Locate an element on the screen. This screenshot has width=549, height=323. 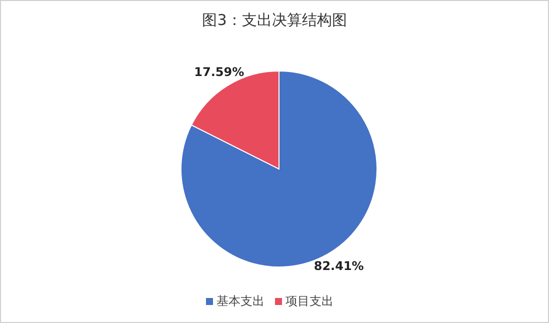
legend-label: 基本支出 is located at coordinates (240, 301).